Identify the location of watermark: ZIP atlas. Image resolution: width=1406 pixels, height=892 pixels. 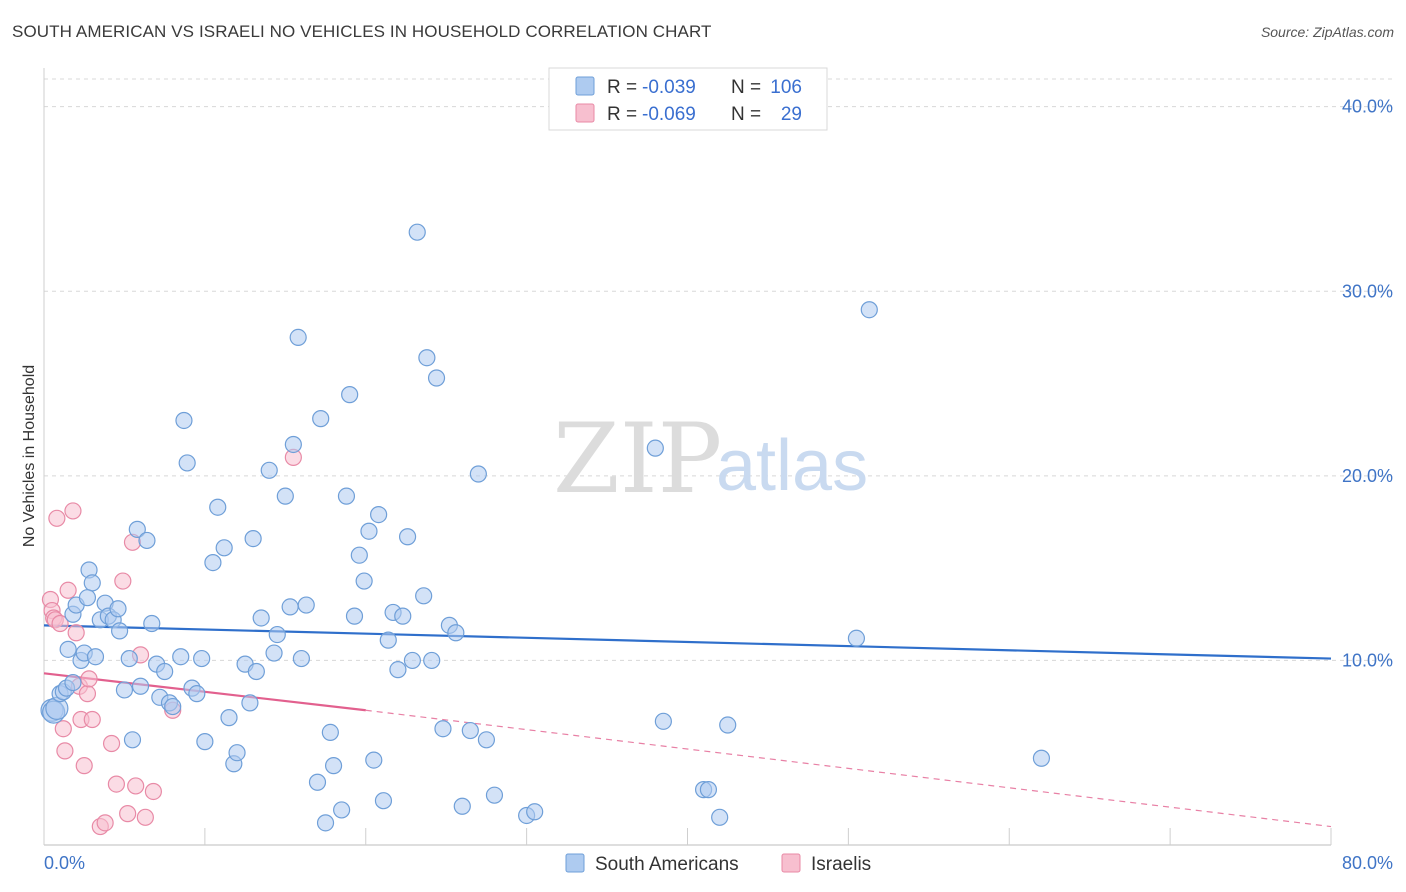
(710, 459).